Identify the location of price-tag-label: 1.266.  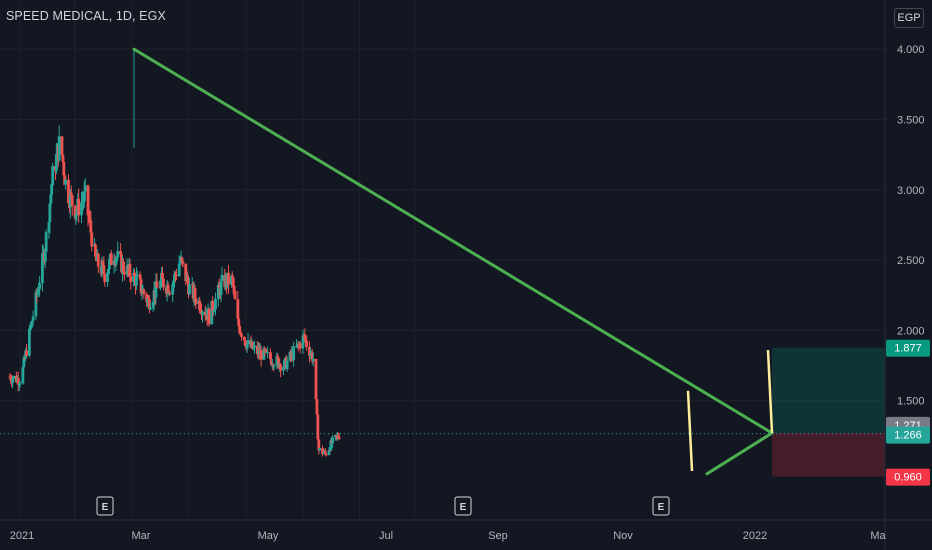
(908, 436).